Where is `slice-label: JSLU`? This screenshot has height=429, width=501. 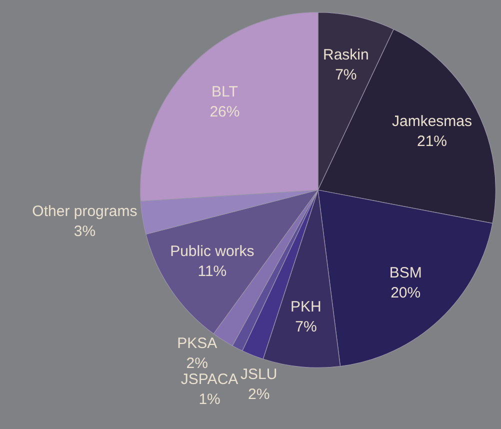
slice-label: JSLU is located at coordinates (259, 374).